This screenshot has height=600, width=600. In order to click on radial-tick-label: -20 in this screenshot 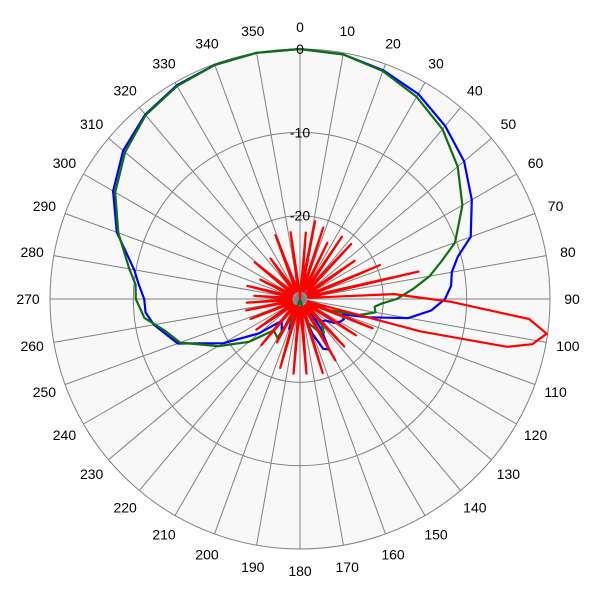, I will do `click(300, 216)`.